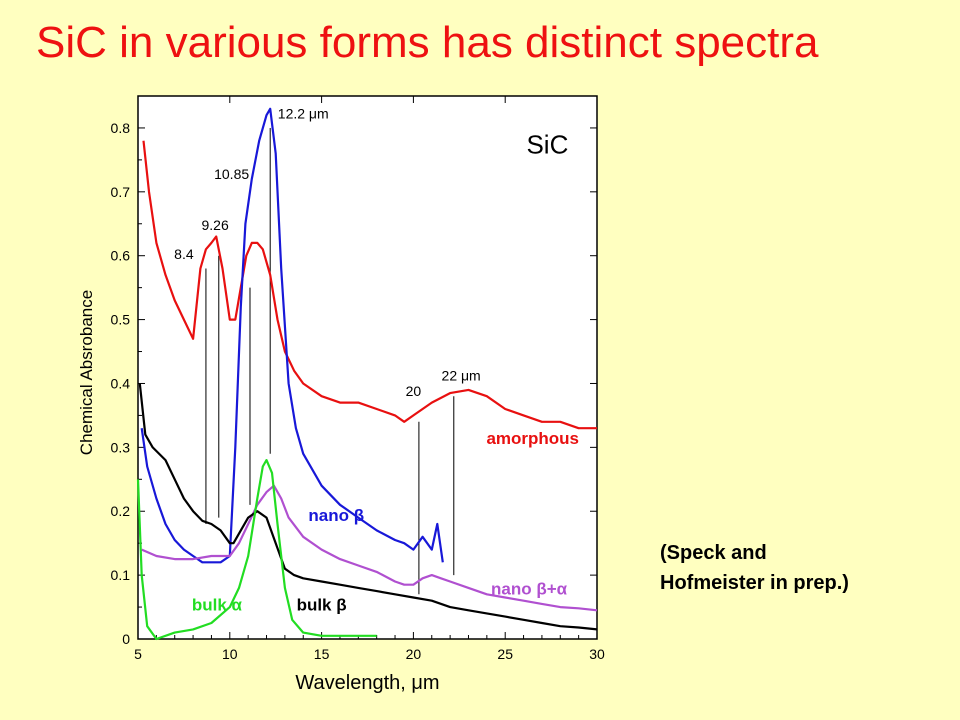 The width and height of the screenshot is (960, 720). Describe the element at coordinates (126, 639) in the screenshot. I see `y-tick-label: 0` at that location.